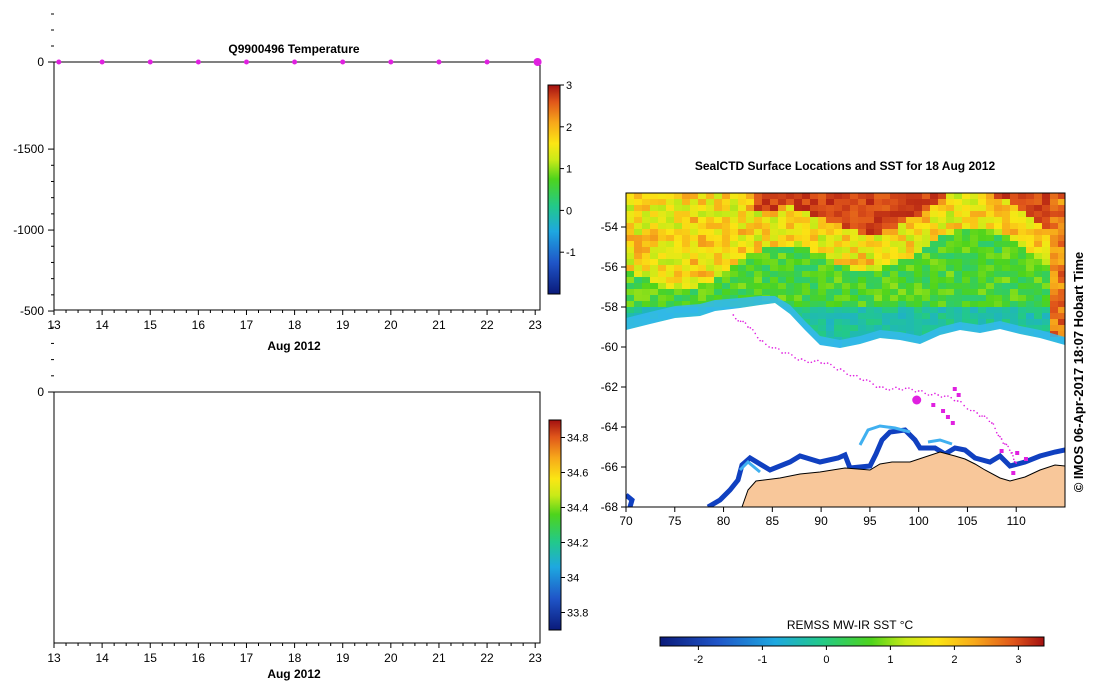 Image resolution: width=1099 pixels, height=700 pixels. What do you see at coordinates (199, 658) in the screenshot?
I see `x-tick-label: 16` at bounding box center [199, 658].